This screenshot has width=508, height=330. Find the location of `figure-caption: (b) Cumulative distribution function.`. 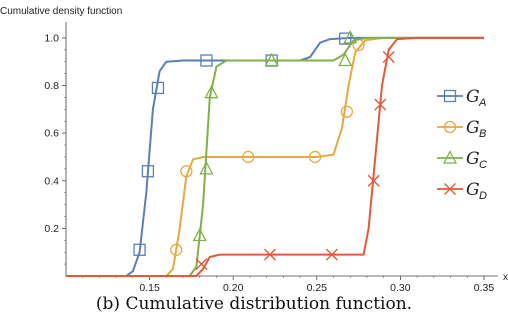

figure-caption: (b) Cumulative distribution function. is located at coordinates (254, 304).